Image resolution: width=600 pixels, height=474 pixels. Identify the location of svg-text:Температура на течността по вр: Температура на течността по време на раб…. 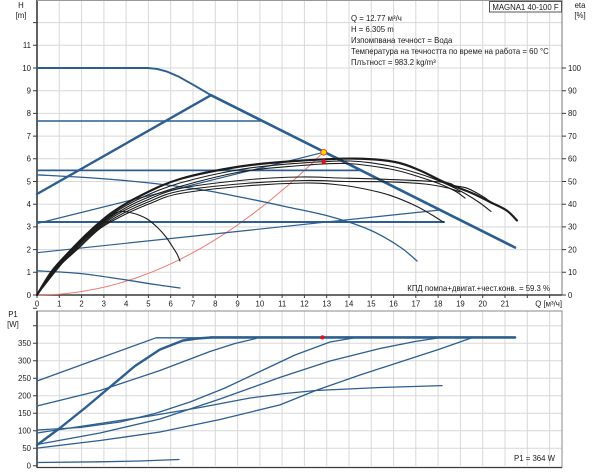
(450, 51).